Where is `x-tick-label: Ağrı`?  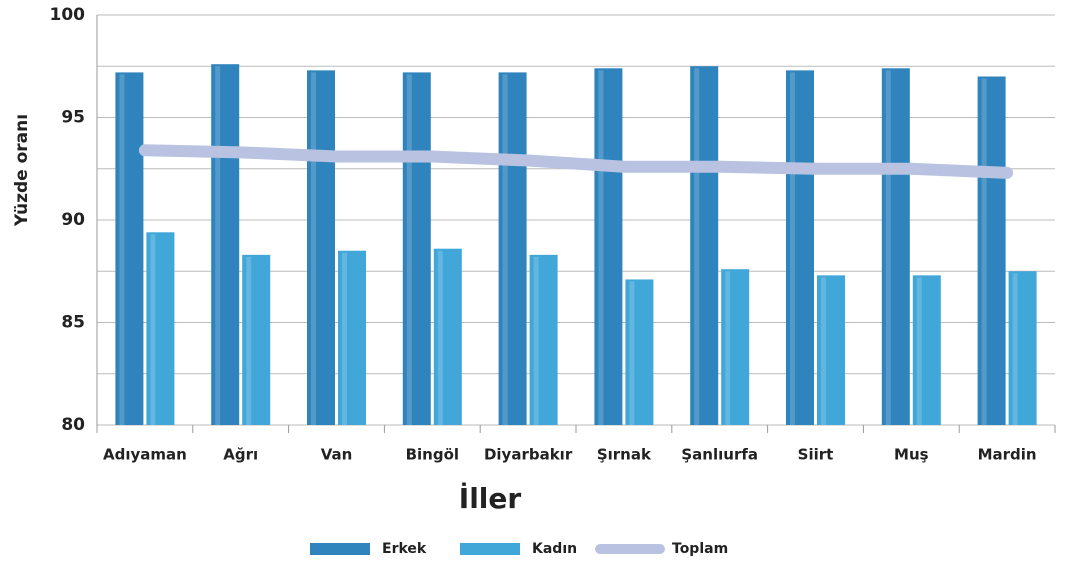 x-tick-label: Ağrı is located at coordinates (240, 455).